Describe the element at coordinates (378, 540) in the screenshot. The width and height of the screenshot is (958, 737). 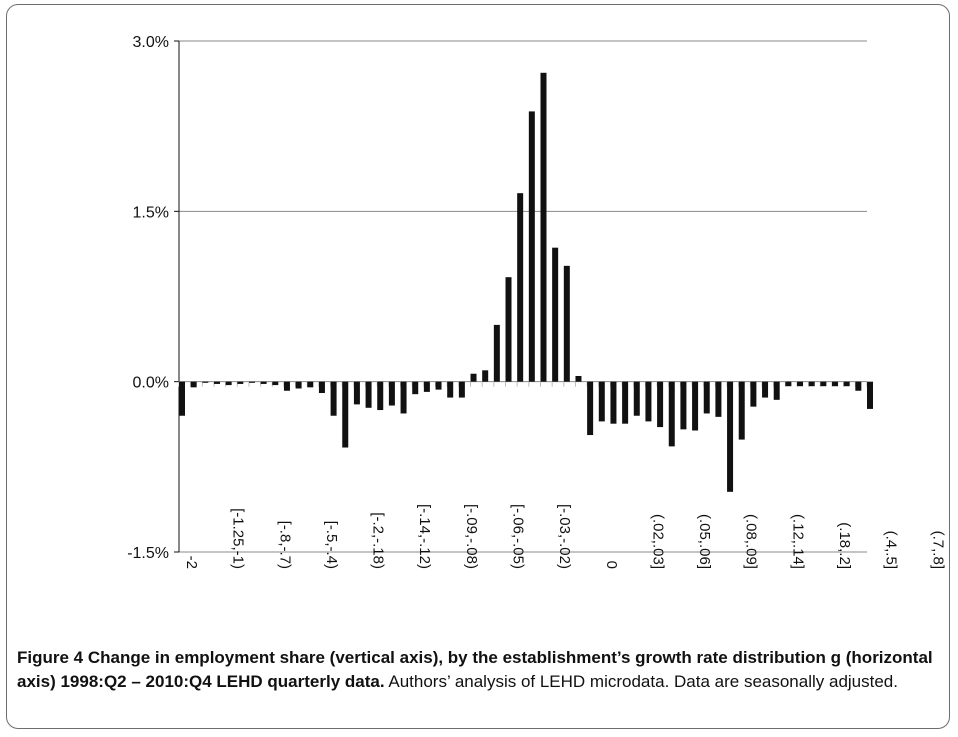
I see `x-tick-label-16: [-.2,-.18)` at that location.